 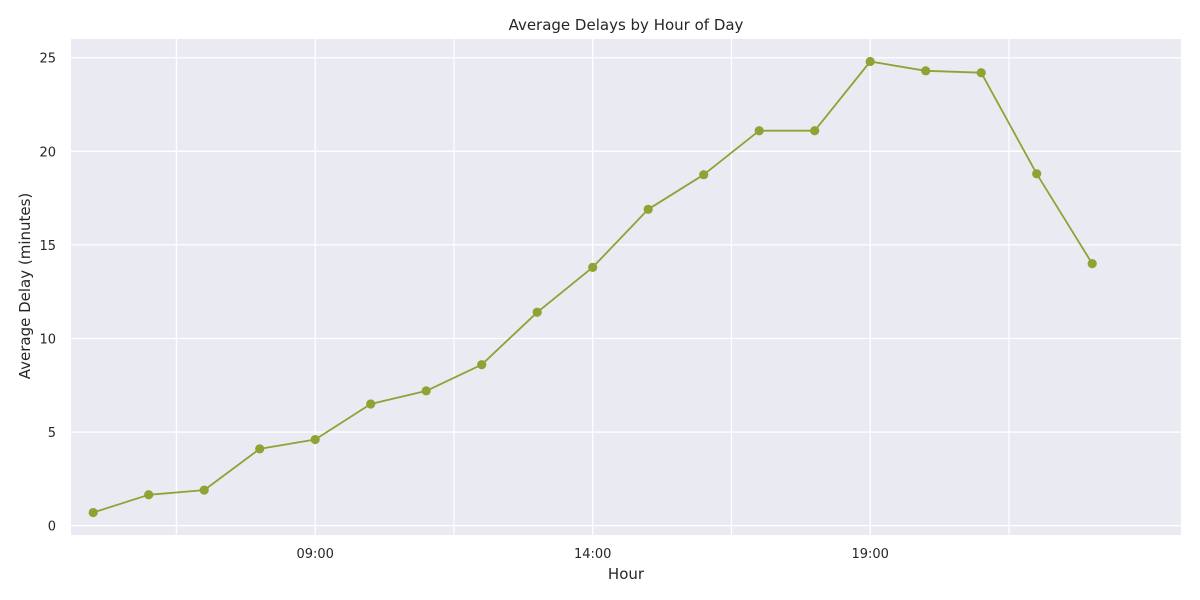 What do you see at coordinates (52, 527) in the screenshot?
I see `y-tick-label: 0` at bounding box center [52, 527].